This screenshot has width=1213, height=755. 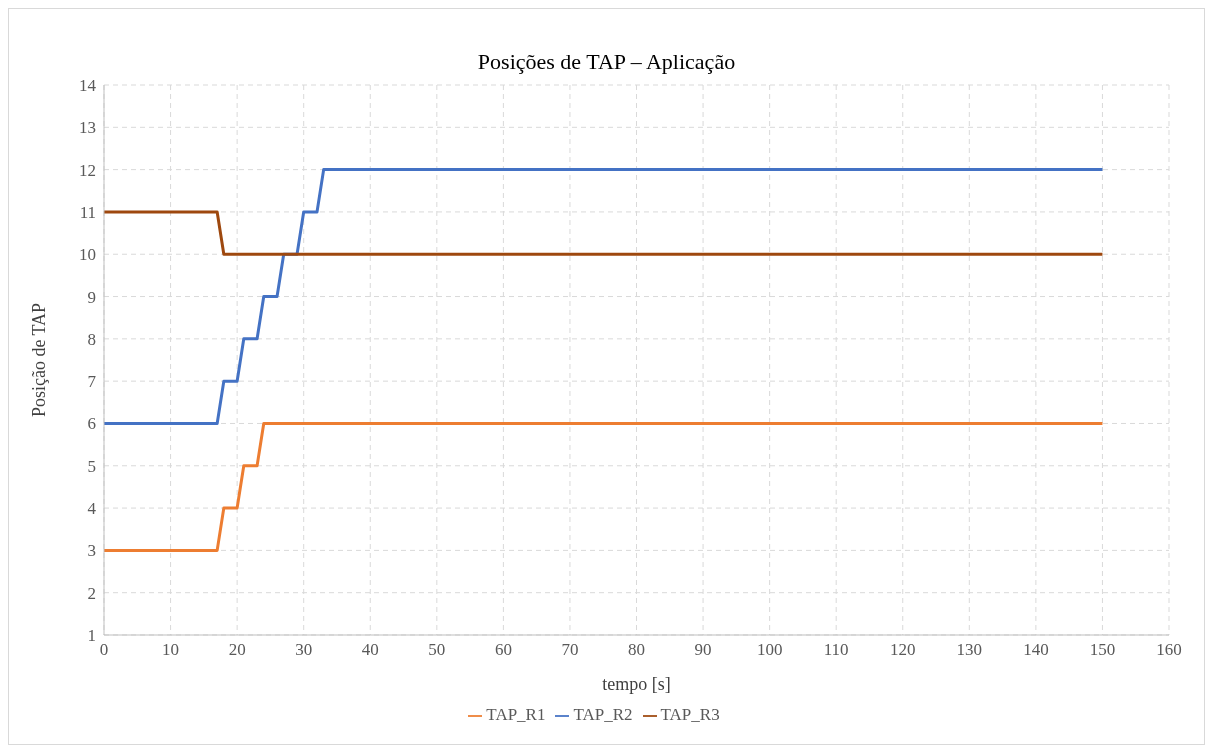 What do you see at coordinates (604, 486) in the screenshot?
I see `line-series` at bounding box center [604, 486].